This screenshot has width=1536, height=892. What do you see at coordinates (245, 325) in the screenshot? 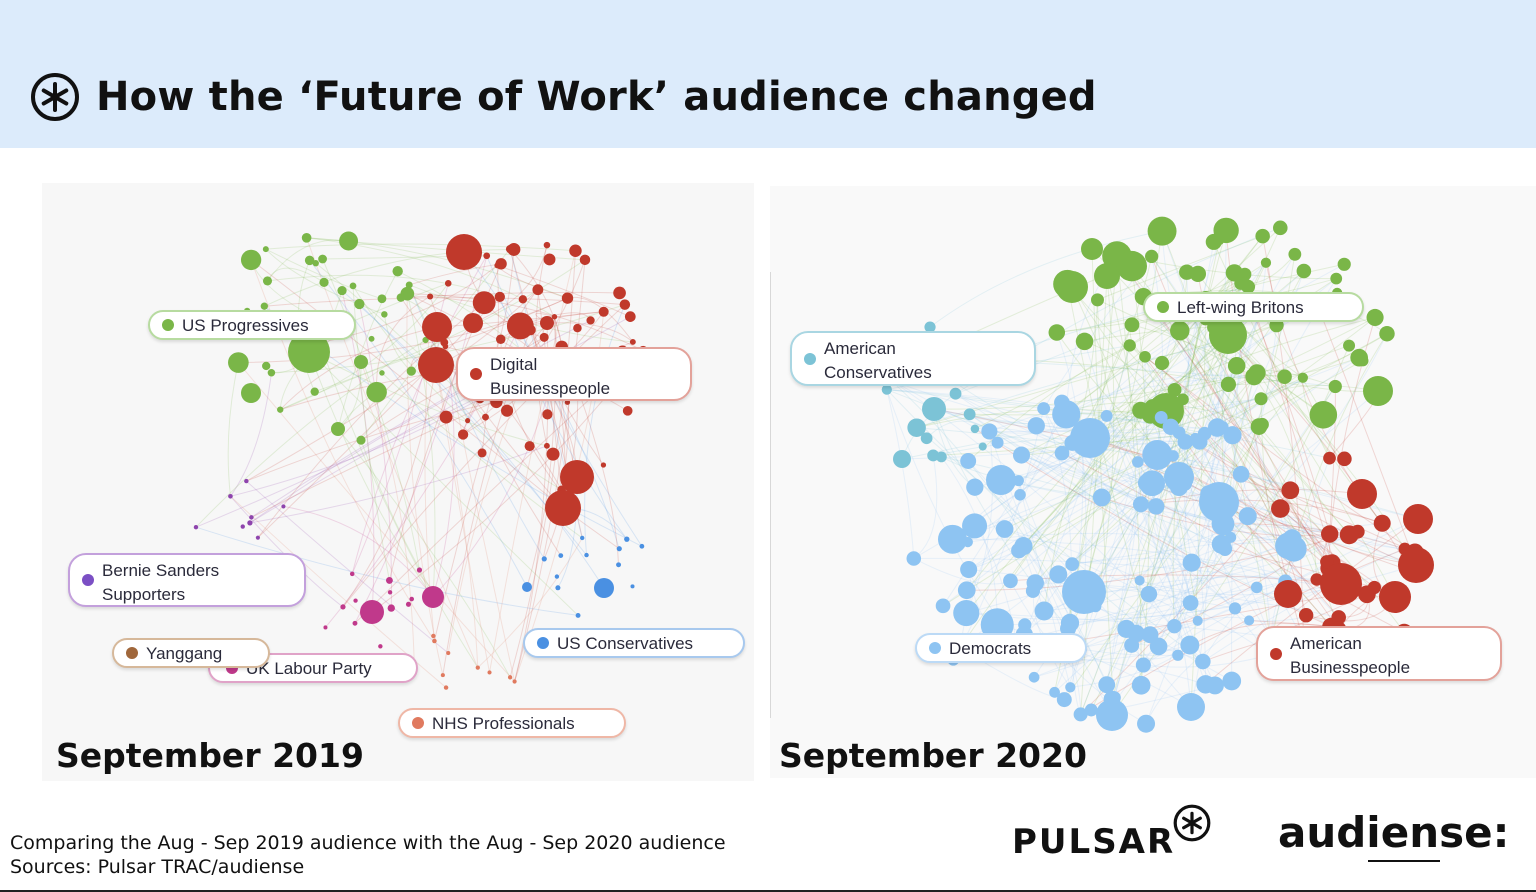
I see `cluster-label-text: US Progressives` at bounding box center [245, 325].